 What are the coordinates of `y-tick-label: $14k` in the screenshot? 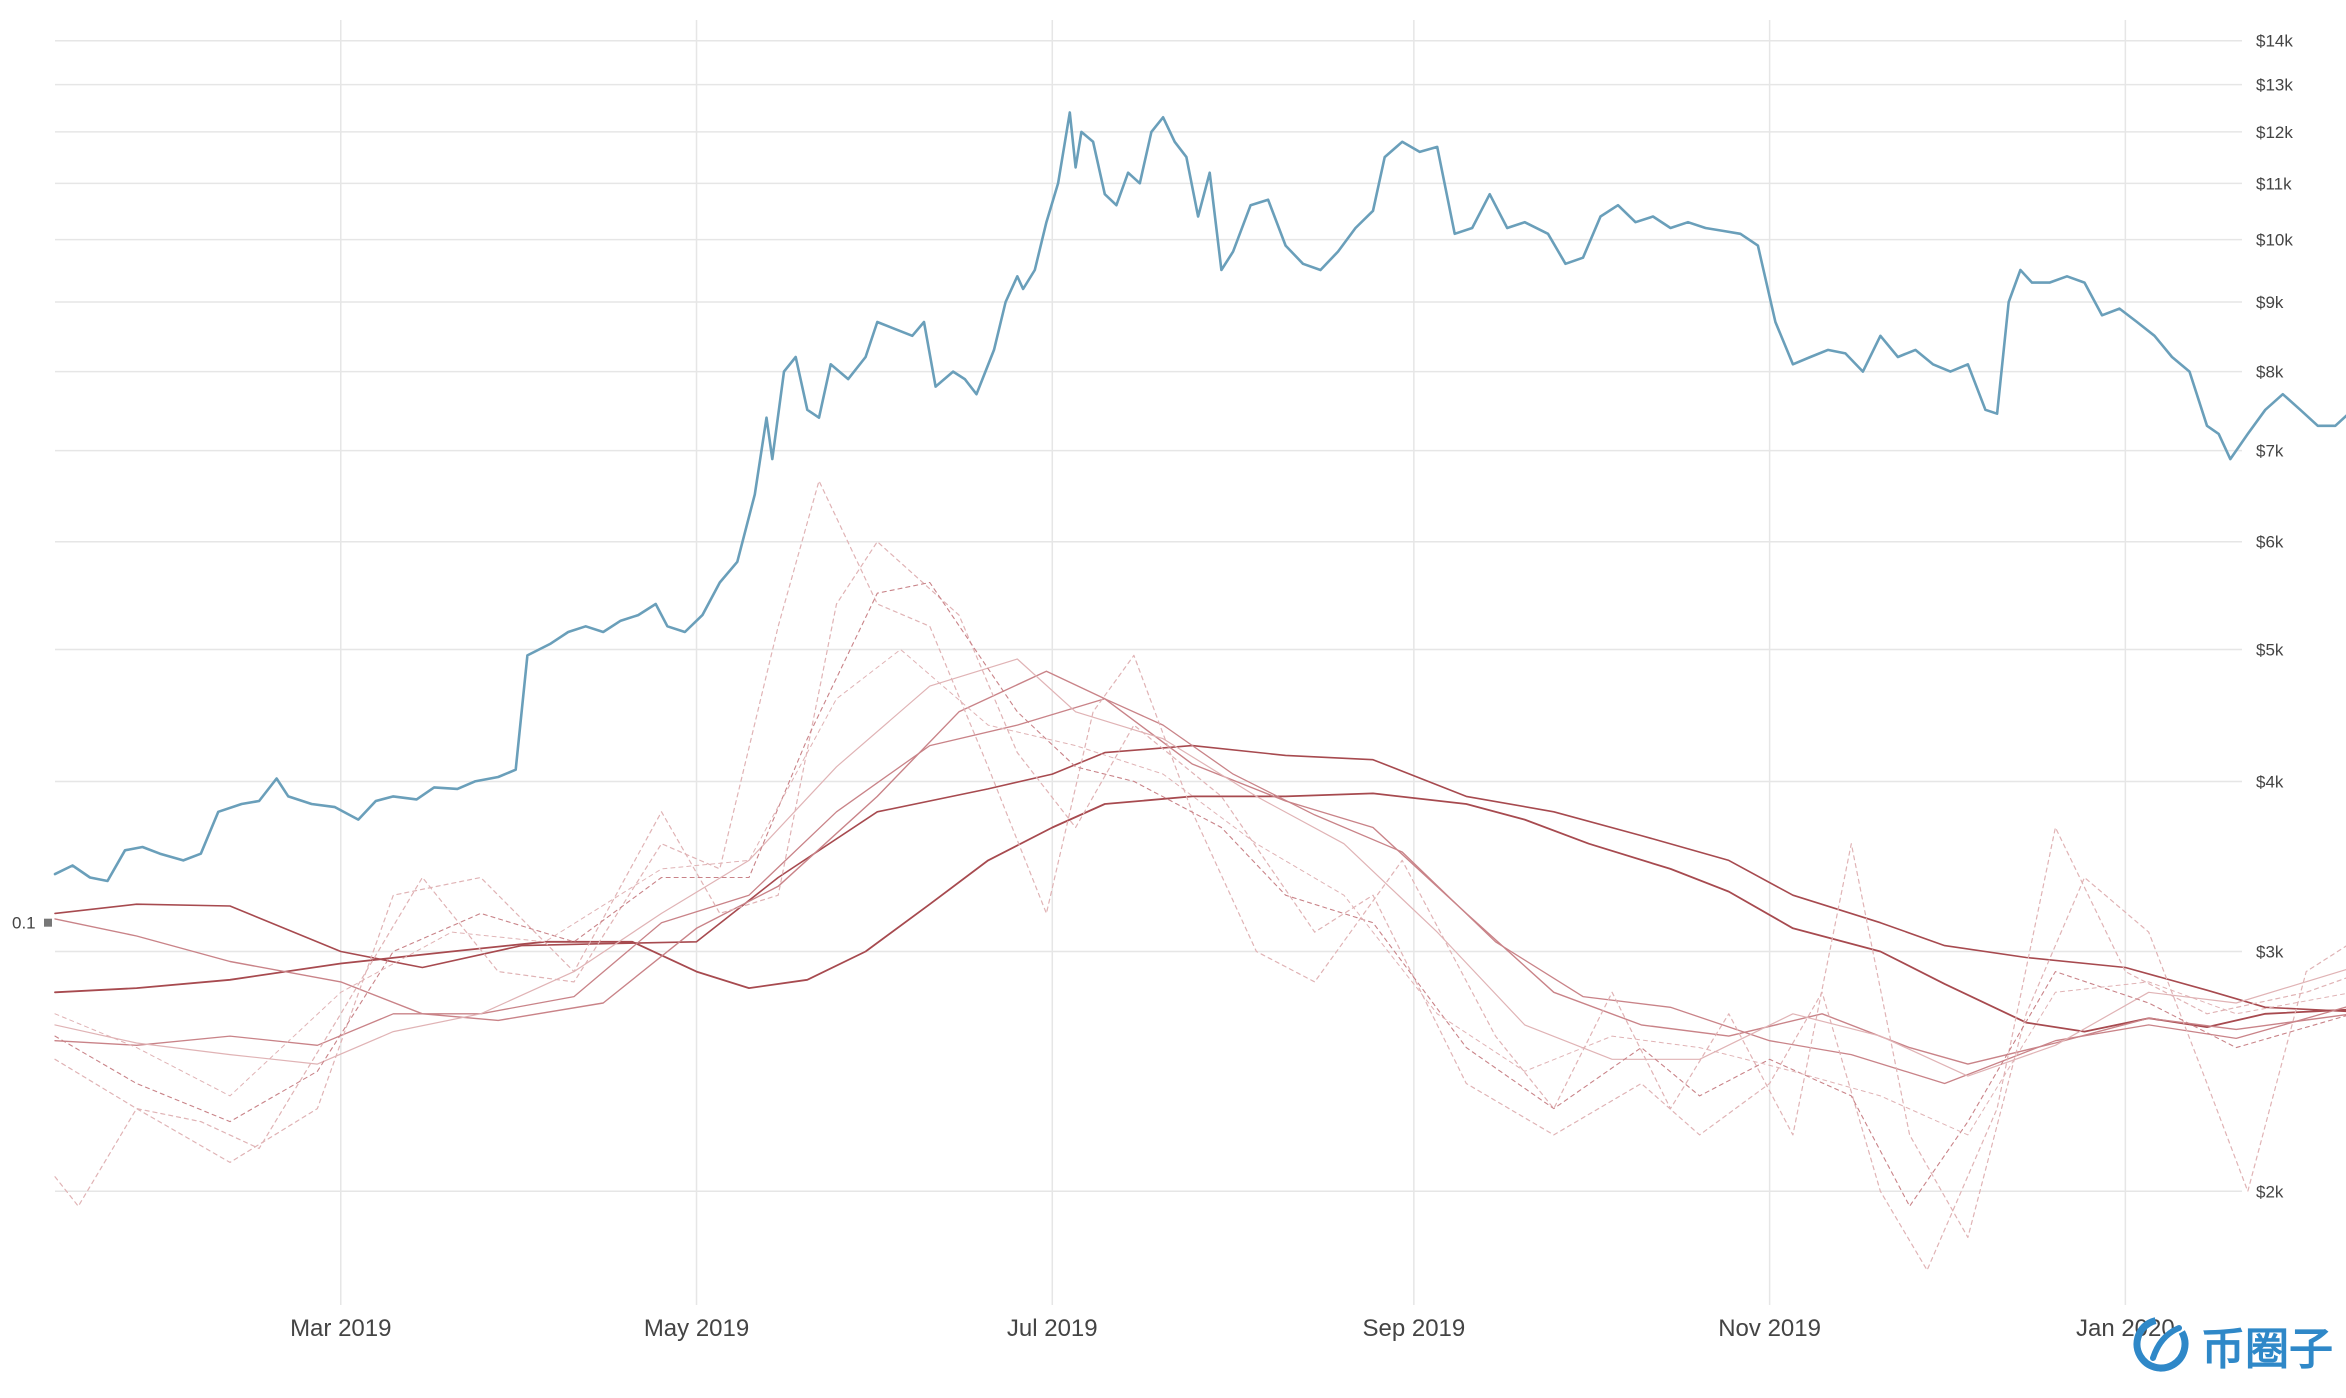 It's located at (2274, 41).